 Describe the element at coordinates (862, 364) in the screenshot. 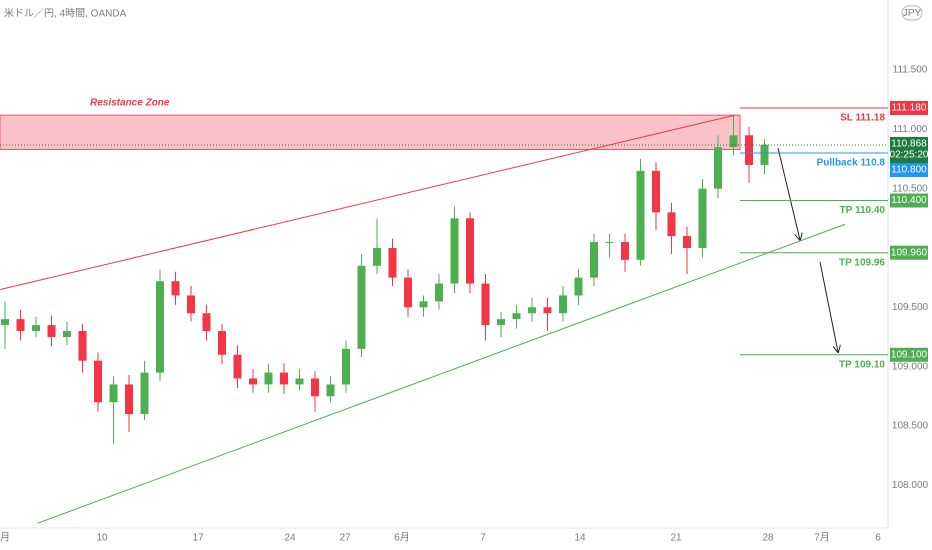

I see `level-label: TP 109.10` at that location.